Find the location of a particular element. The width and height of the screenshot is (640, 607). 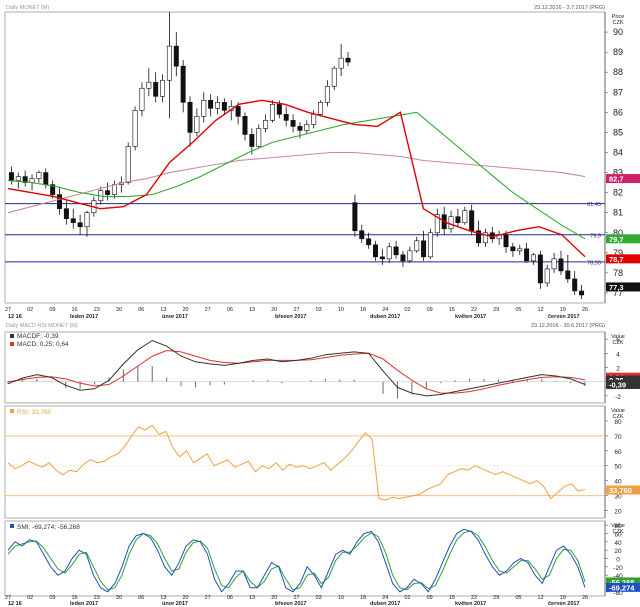

bottom-month-label: červen 2017 is located at coordinates (564, 604).